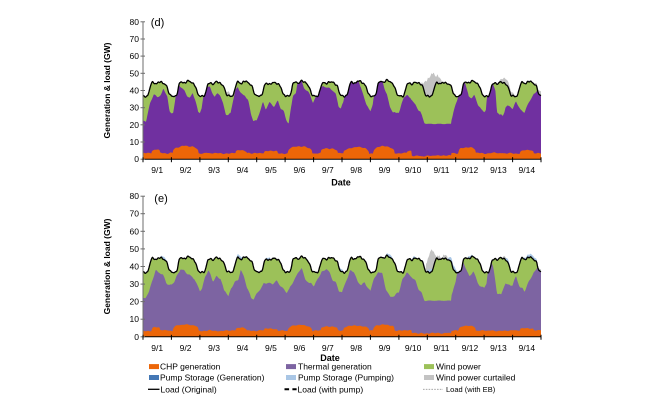 Image resolution: width=650 pixels, height=400 pixels. Describe the element at coordinates (335, 367) in the screenshot. I see `svg-text: Thermal generation` at that location.